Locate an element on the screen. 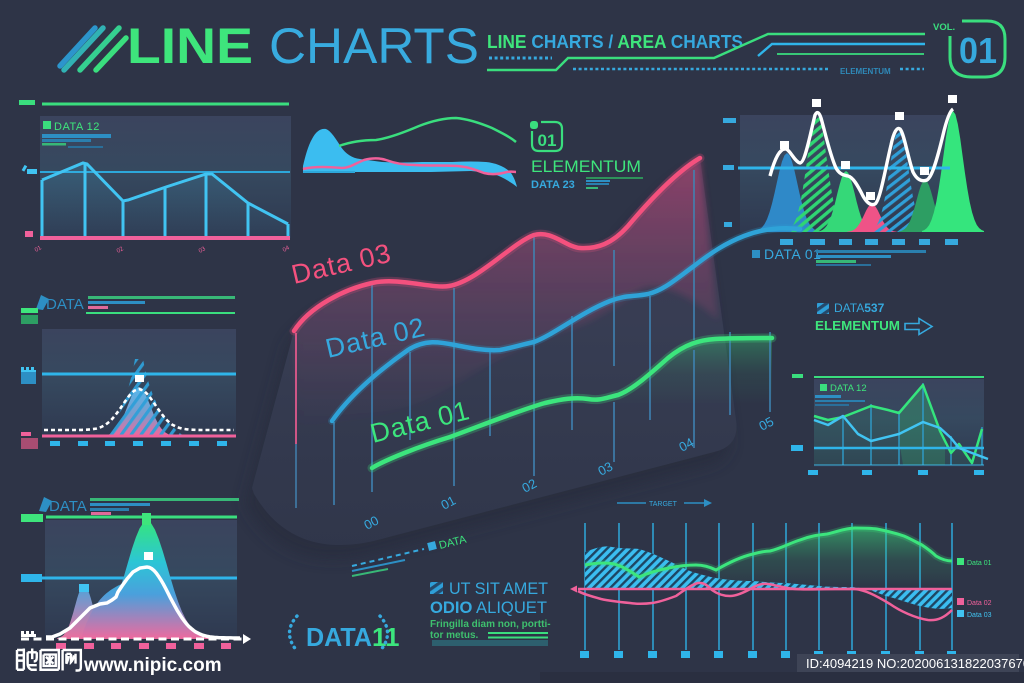  svg-text: DATA537 is located at coordinates (859, 308).